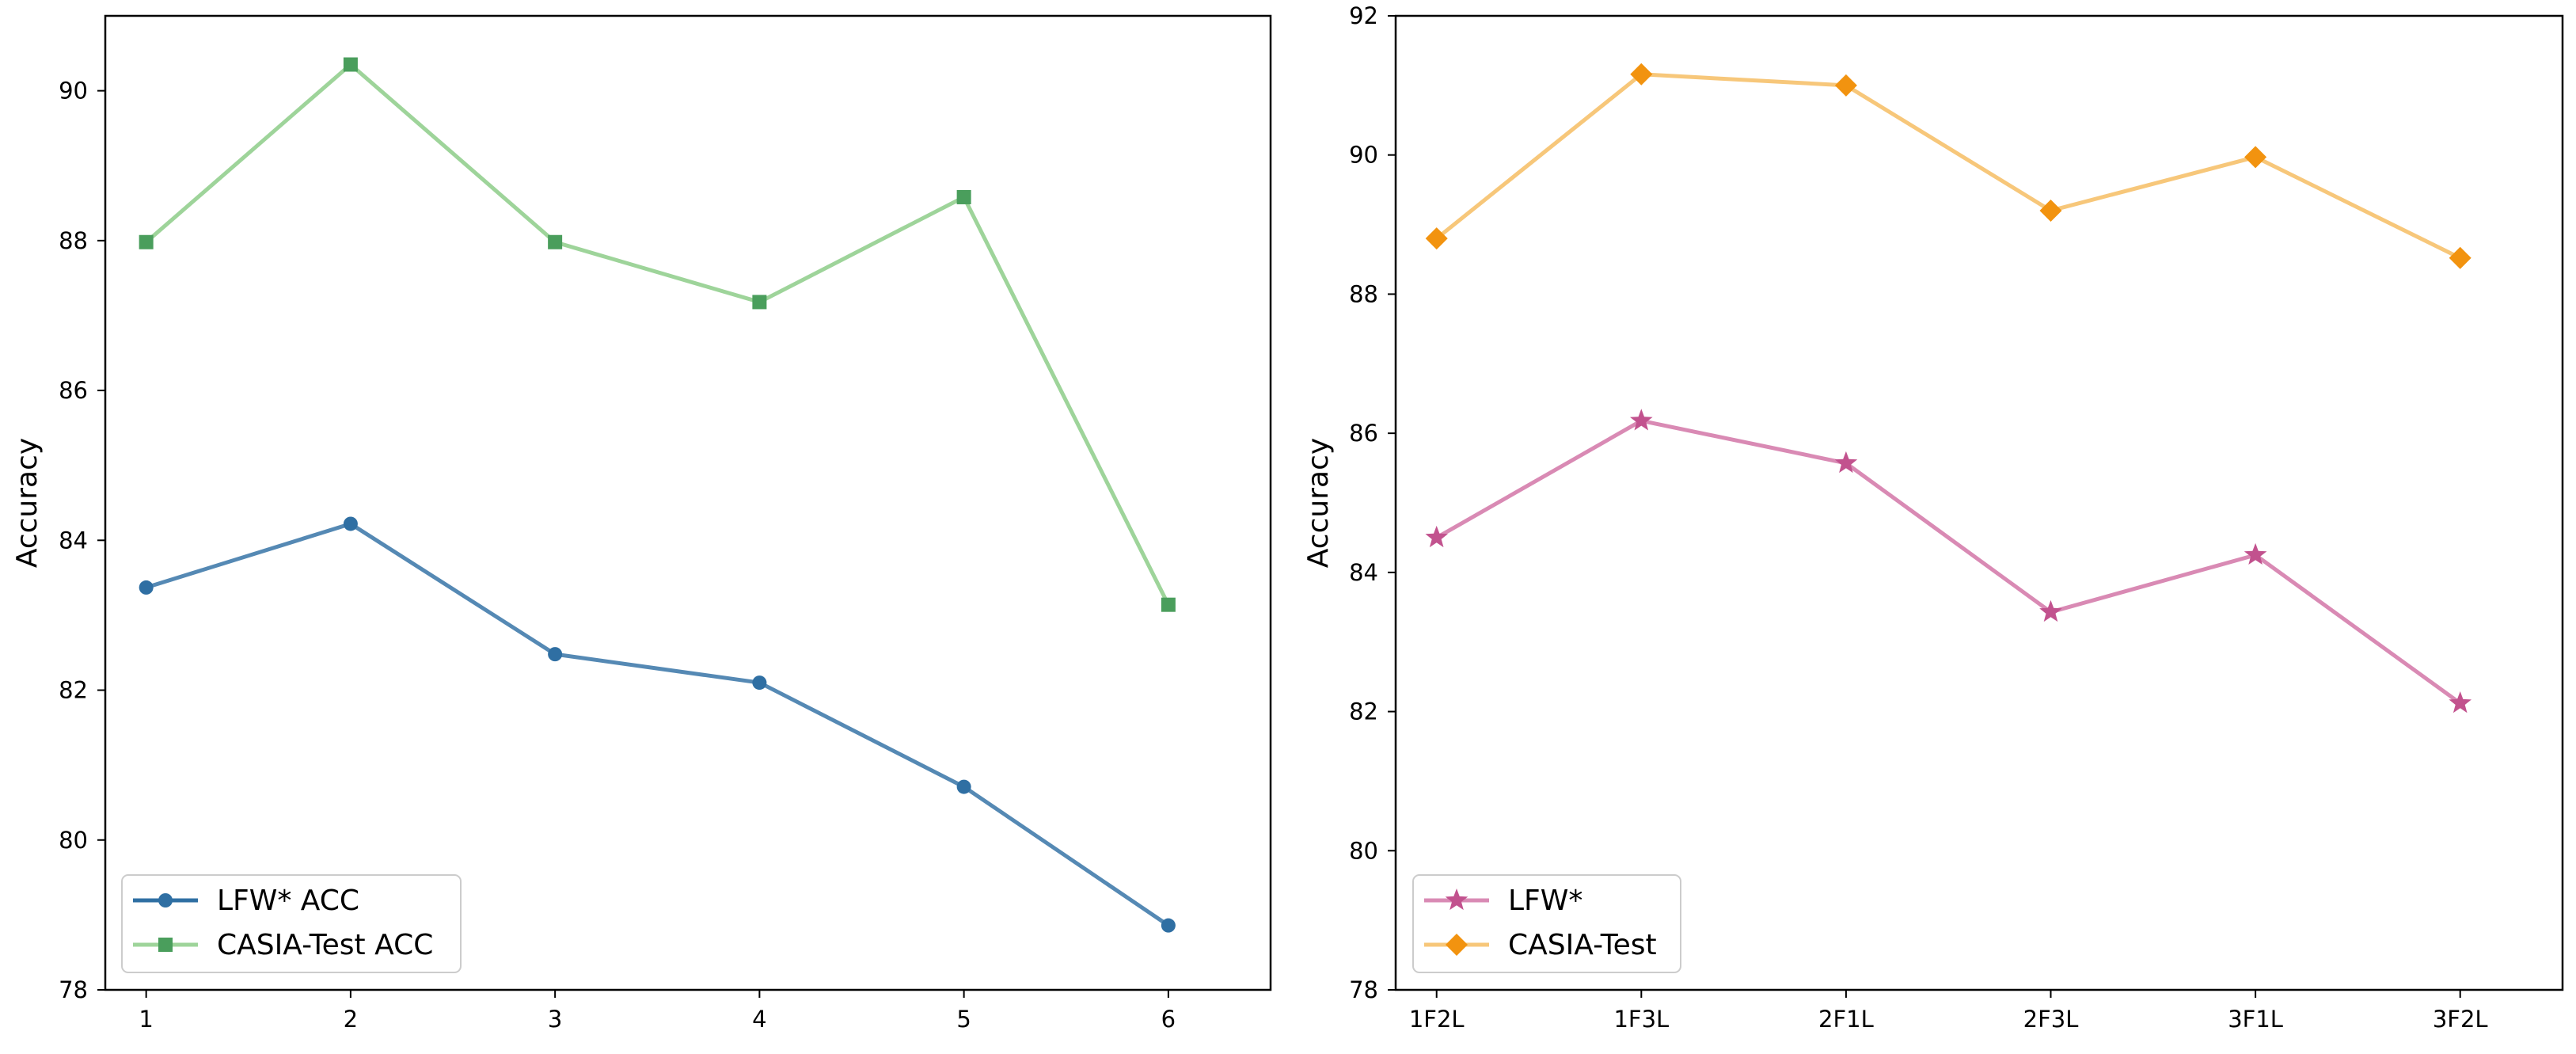 This screenshot has width=2576, height=1054. I want to click on legend-box, so click(292, 923).